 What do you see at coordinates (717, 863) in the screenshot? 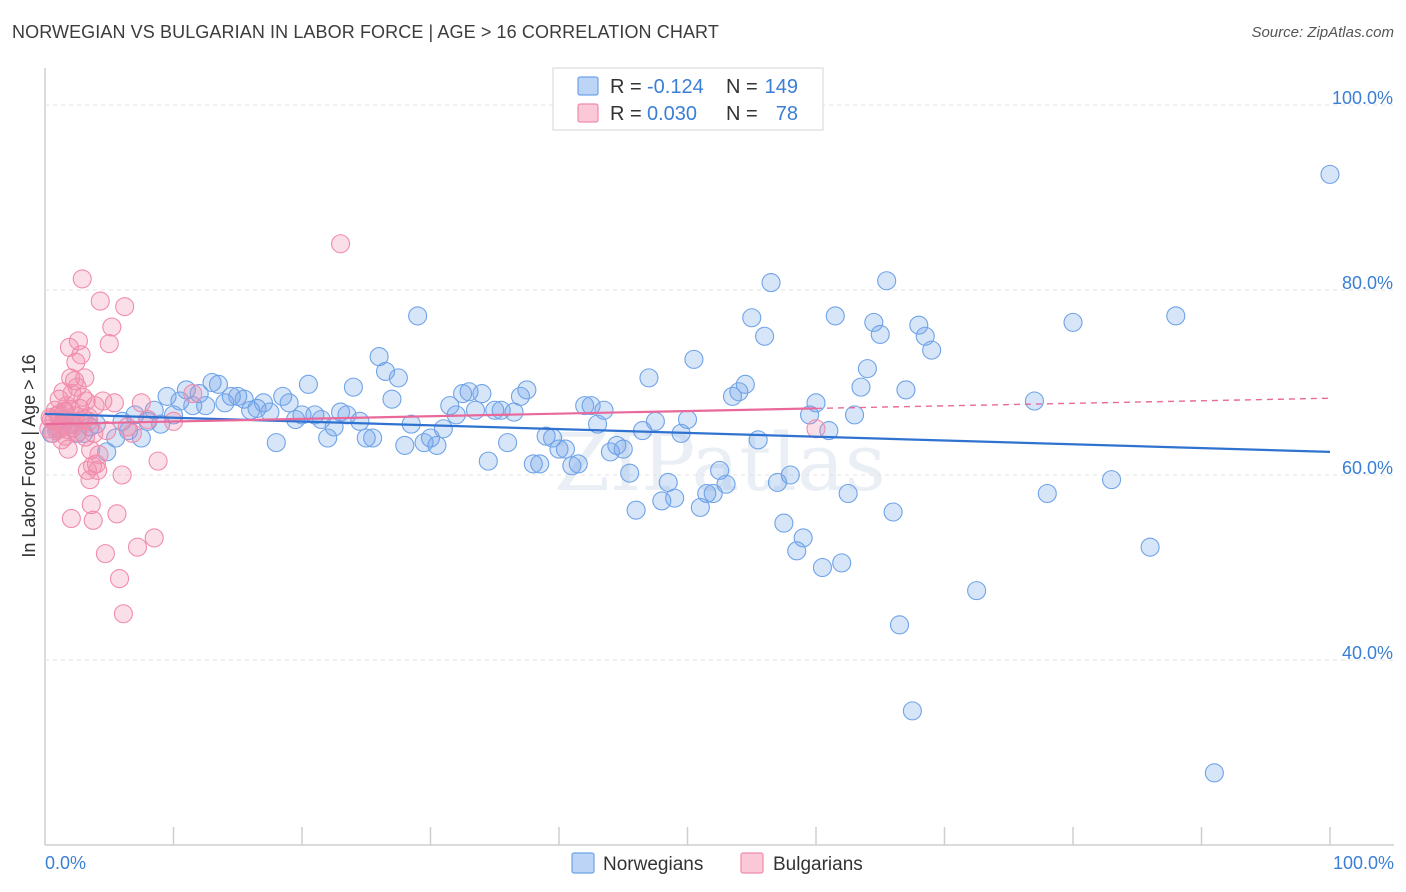
I see `series-legend: Norwegians Bulgarians` at bounding box center [717, 863].